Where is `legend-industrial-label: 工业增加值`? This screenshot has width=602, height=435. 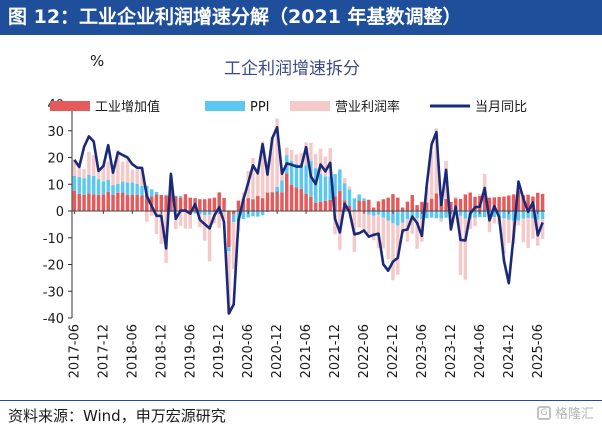
legend-industrial-label: 工业增加值 is located at coordinates (127, 107).